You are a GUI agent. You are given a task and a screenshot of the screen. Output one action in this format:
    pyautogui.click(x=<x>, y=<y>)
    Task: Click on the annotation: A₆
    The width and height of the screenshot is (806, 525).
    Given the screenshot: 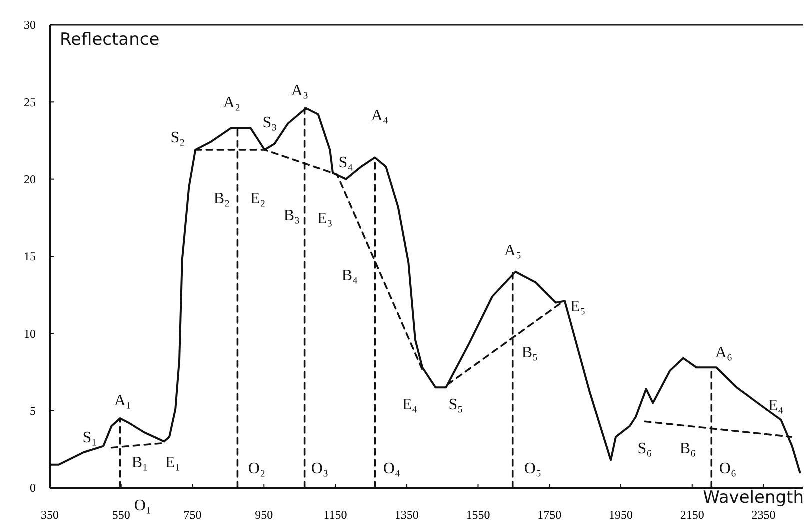 What is the action you would take?
    pyautogui.click(x=724, y=353)
    